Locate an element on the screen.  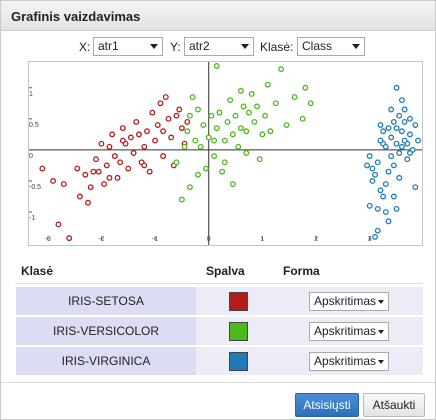
shape-value: Apskritimas is located at coordinates (345, 301).